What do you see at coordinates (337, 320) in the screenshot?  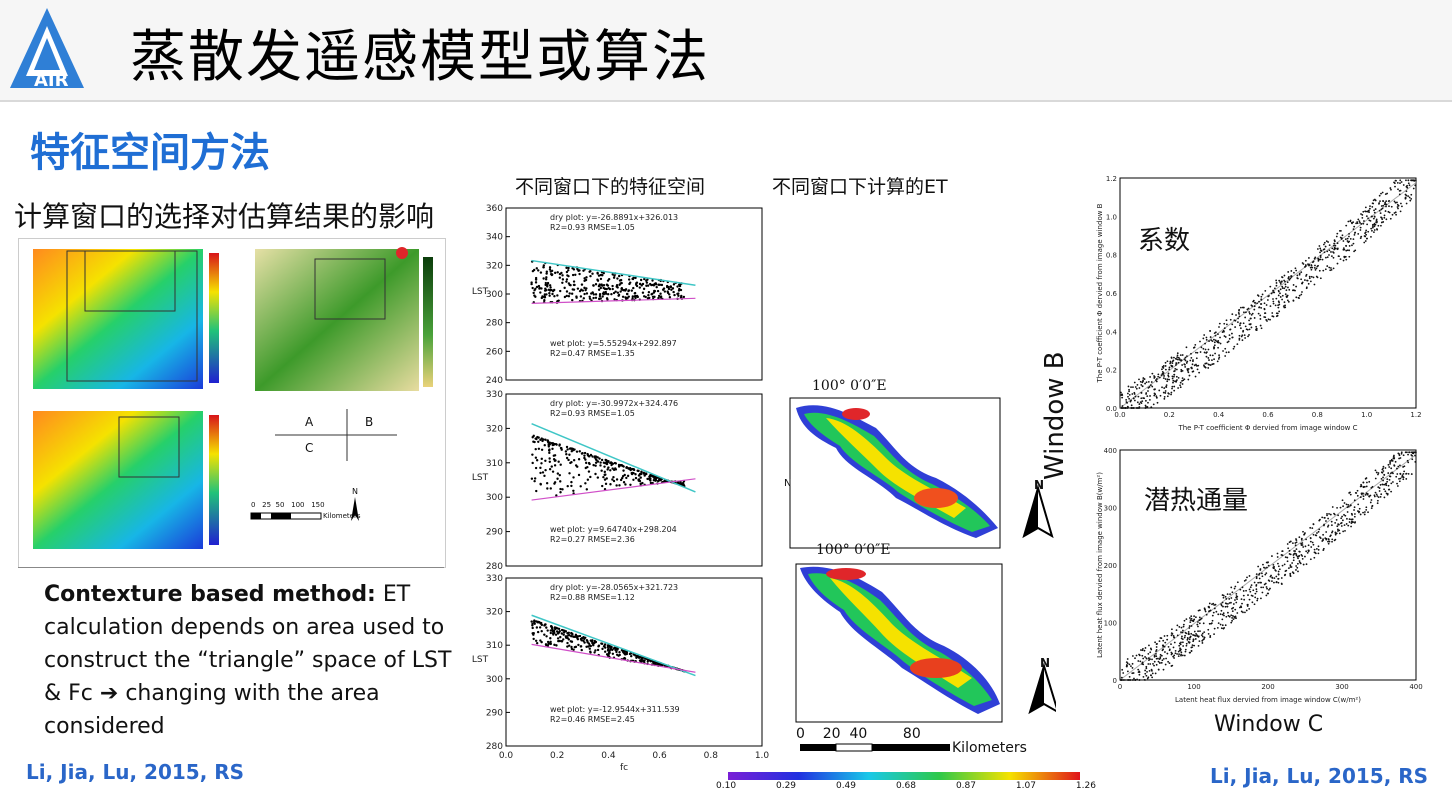 I see `veg-map-b` at bounding box center [337, 320].